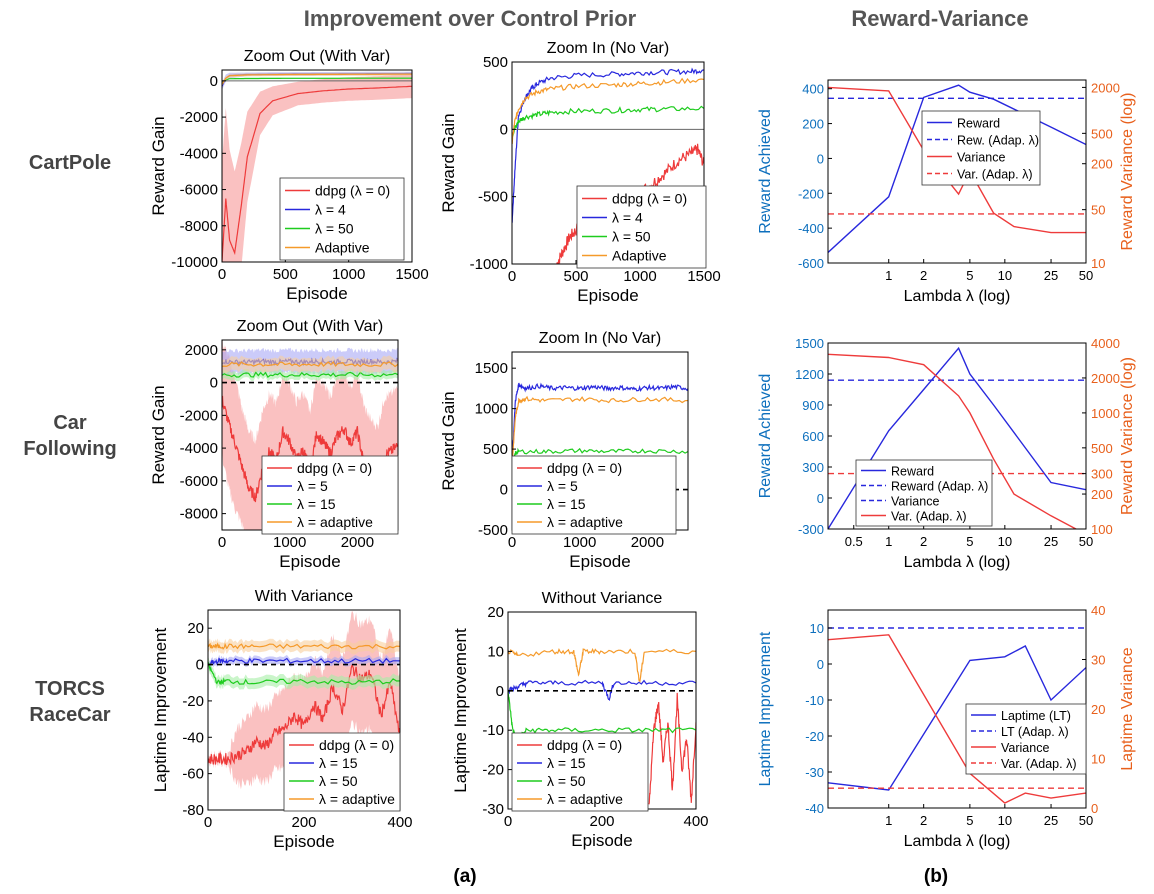 This screenshot has width=1154, height=894. I want to click on series-line-Variance, so click(953, 441).